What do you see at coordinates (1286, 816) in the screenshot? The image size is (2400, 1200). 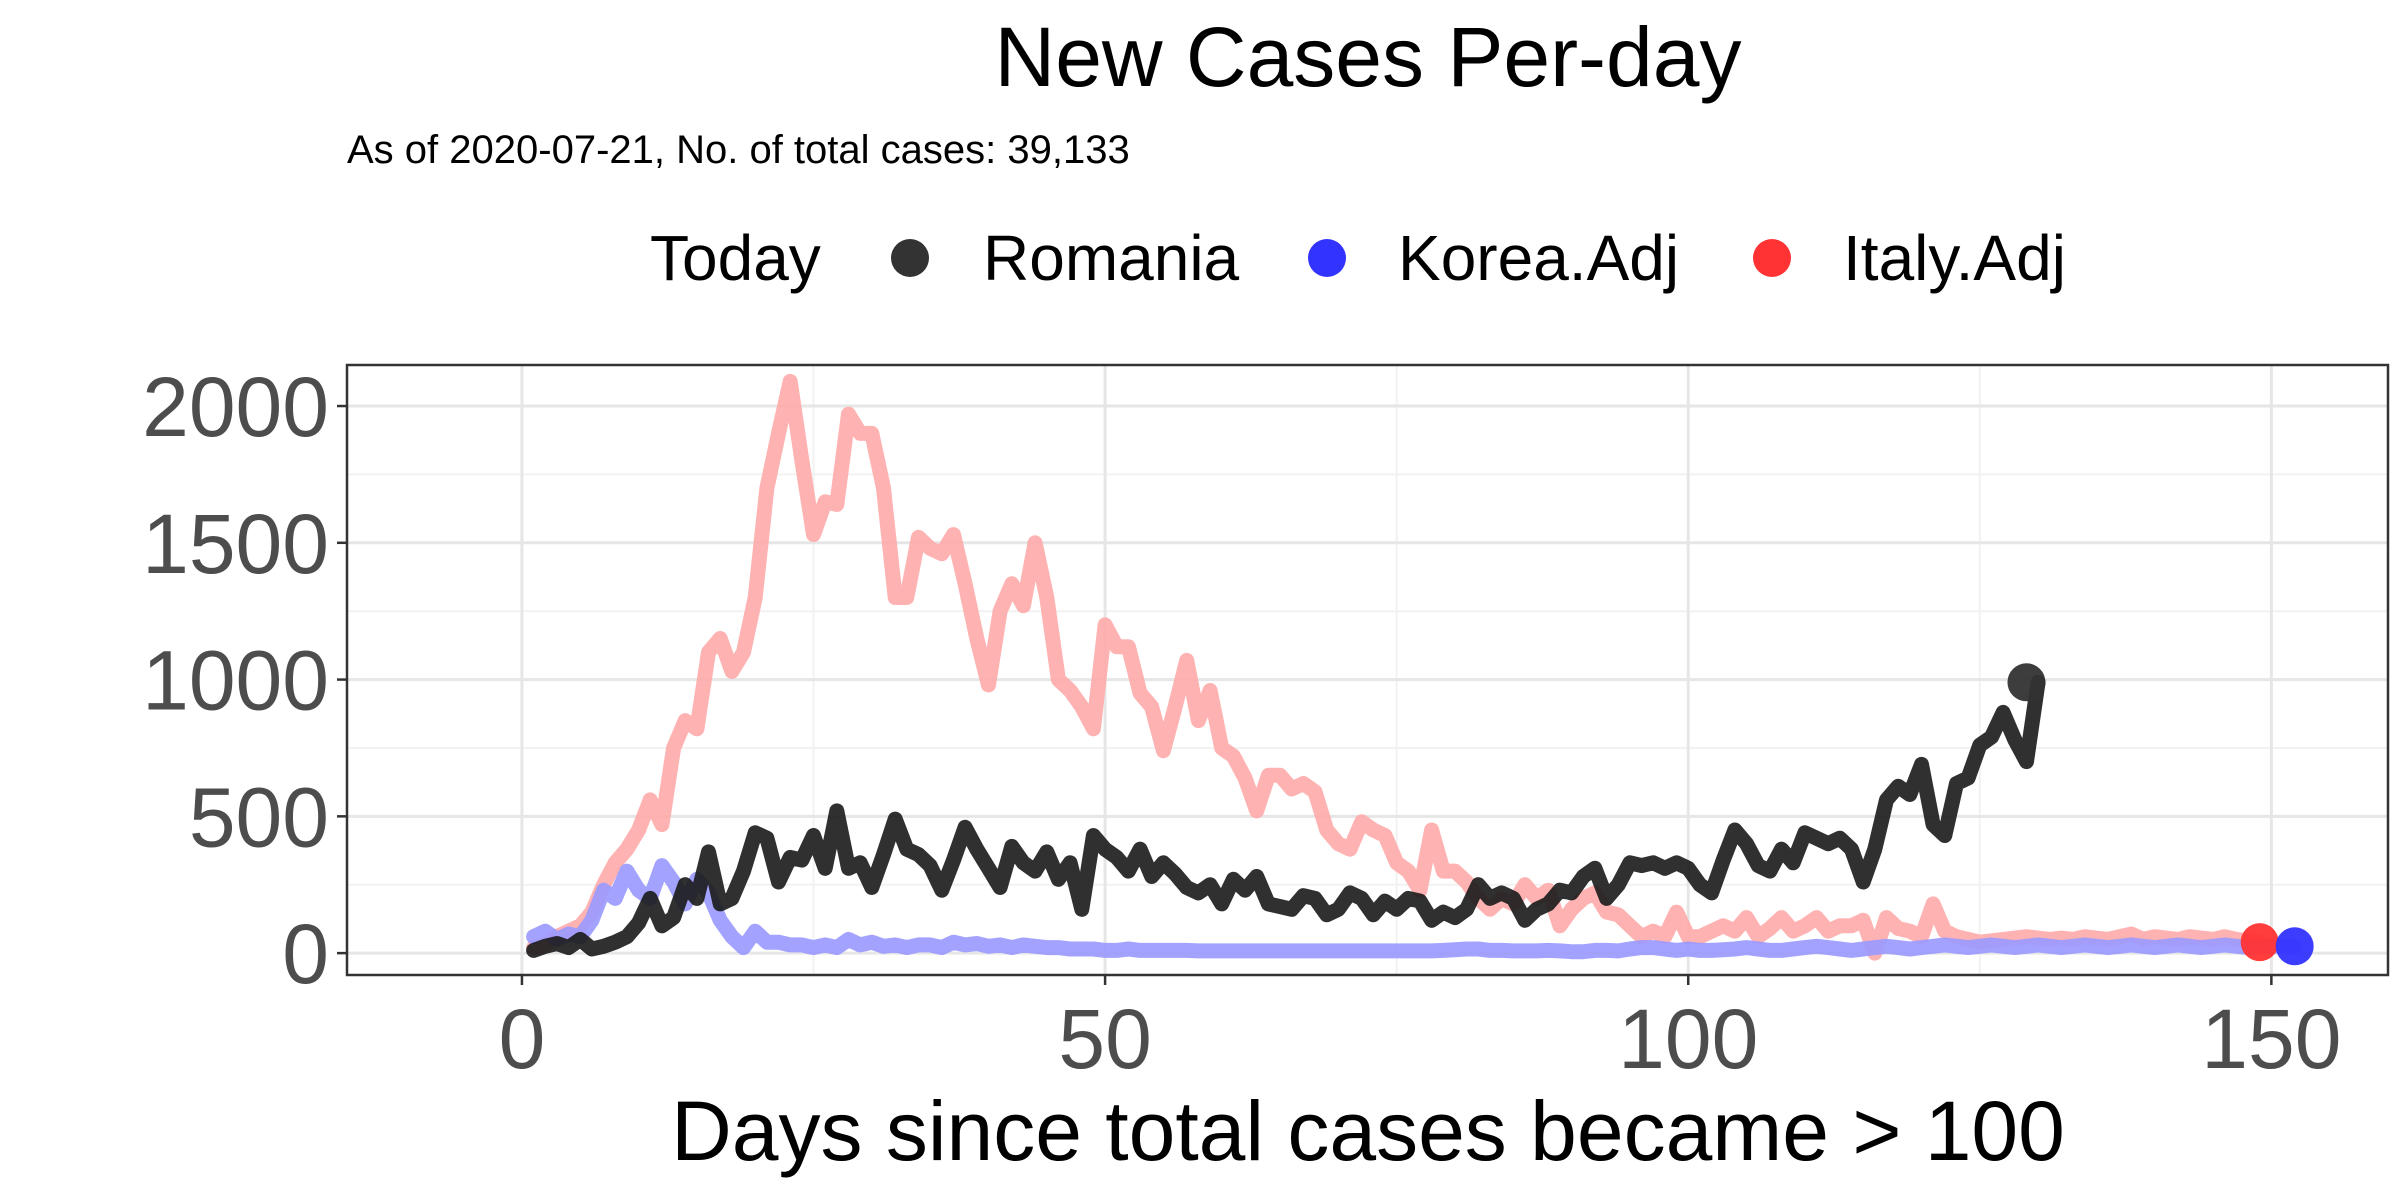 I see `series-line-romania` at bounding box center [1286, 816].